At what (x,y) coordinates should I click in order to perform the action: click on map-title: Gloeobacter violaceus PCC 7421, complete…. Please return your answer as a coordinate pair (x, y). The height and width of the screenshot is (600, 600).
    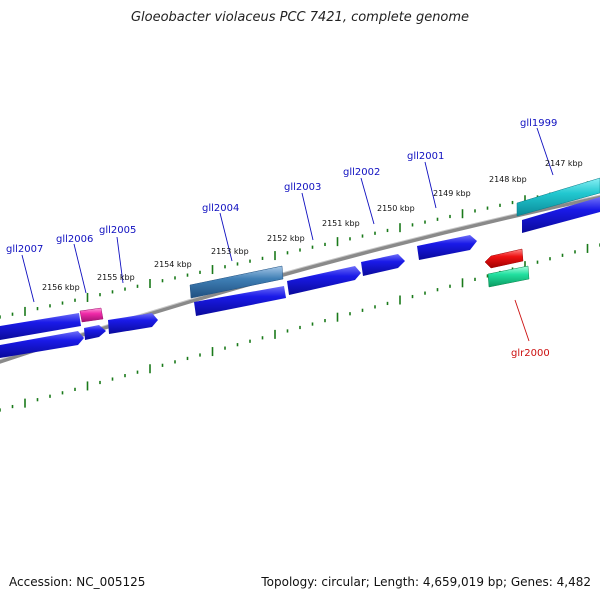
    Looking at the image, I should click on (300, 17).